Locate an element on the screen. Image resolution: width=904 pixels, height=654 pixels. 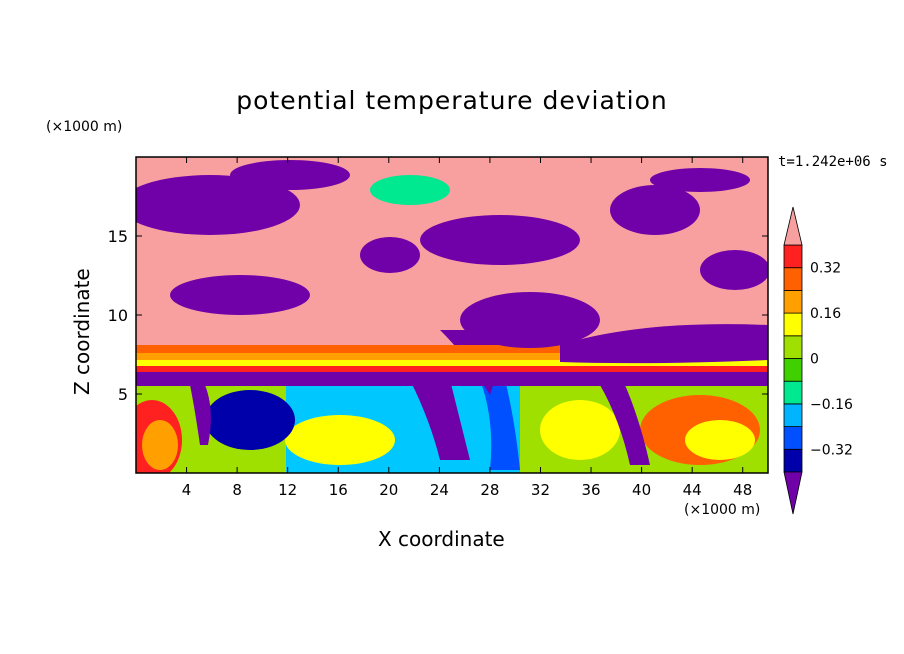
colorbar-tick-label: 0.32 is located at coordinates (825, 269).